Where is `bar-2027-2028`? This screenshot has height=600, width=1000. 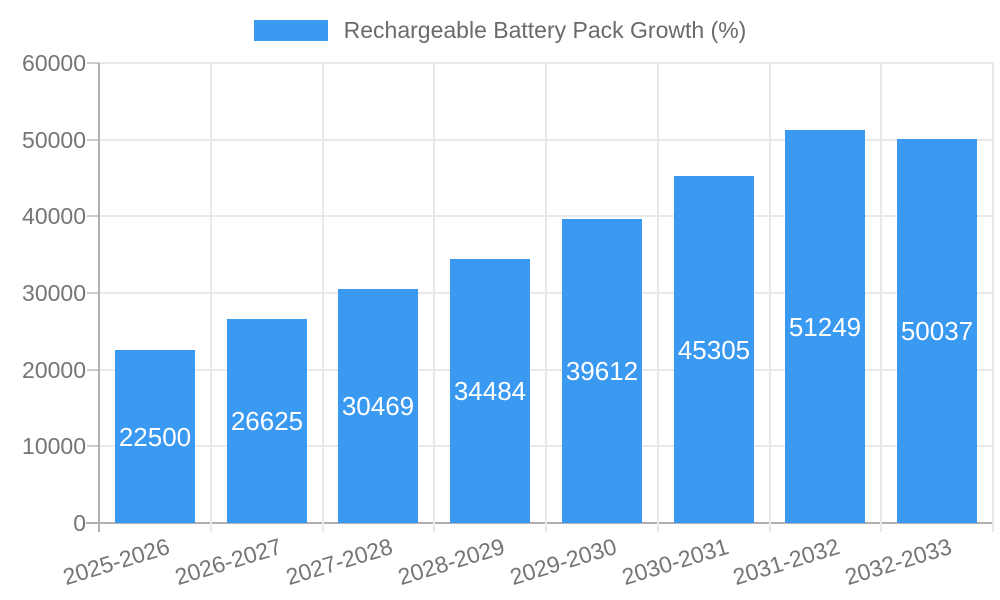 bar-2027-2028 is located at coordinates (378, 406).